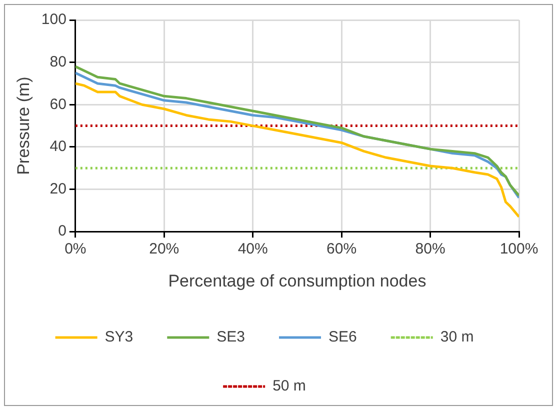  I want to click on y-axis-title: Pressure (m), so click(23, 125).